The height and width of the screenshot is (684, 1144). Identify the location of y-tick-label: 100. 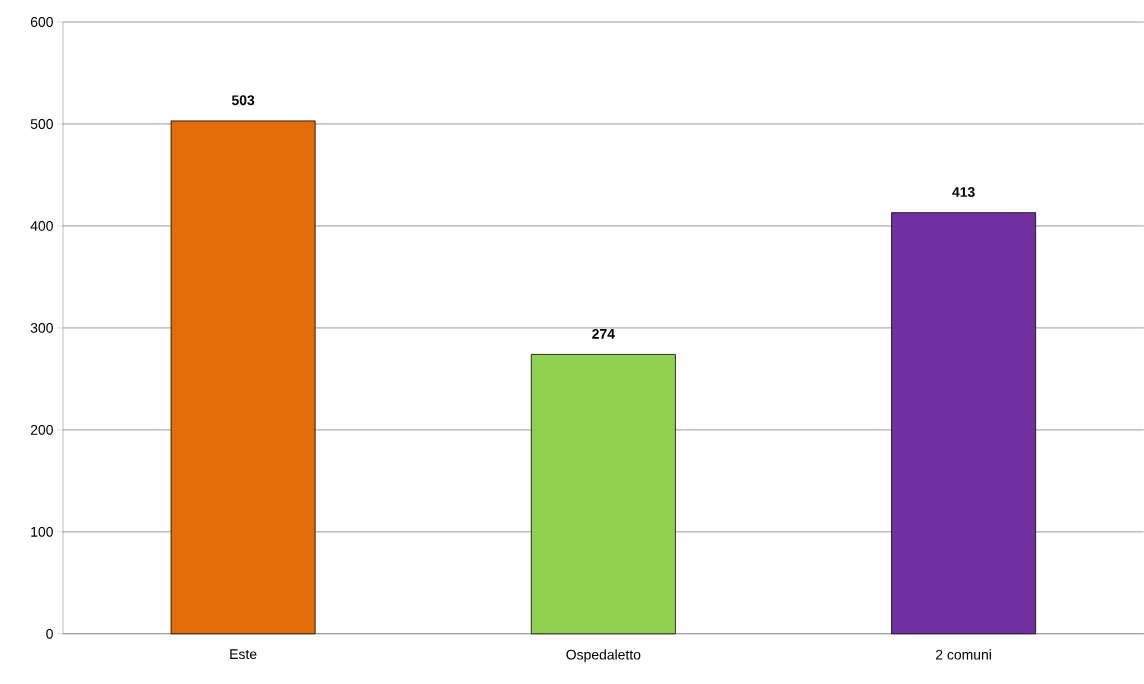
(42, 532).